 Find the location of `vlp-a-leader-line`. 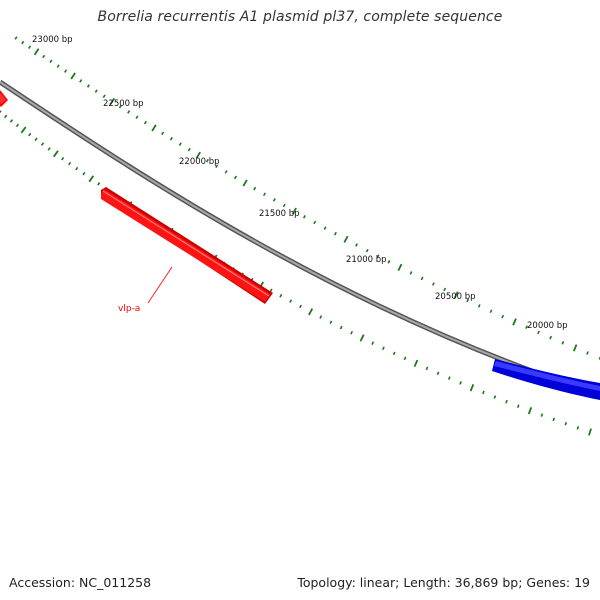

vlp-a-leader-line is located at coordinates (160, 285).